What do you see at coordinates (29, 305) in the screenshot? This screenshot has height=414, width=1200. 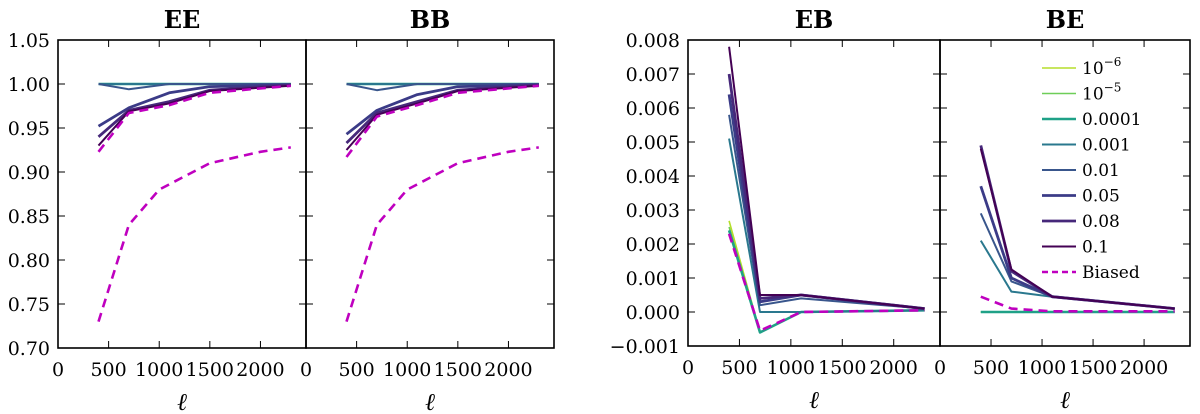 I see `y-tick-label: 0.75` at bounding box center [29, 305].